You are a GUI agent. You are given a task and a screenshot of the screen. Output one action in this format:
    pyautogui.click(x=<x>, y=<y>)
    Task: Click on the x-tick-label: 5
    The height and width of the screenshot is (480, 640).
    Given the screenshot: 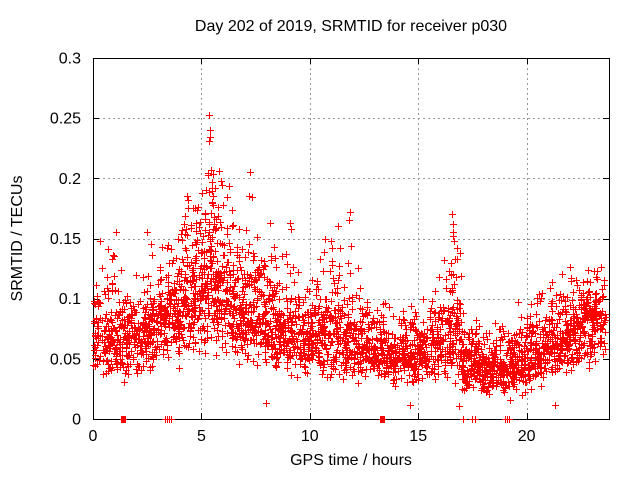 What is the action you would take?
    pyautogui.click(x=201, y=436)
    